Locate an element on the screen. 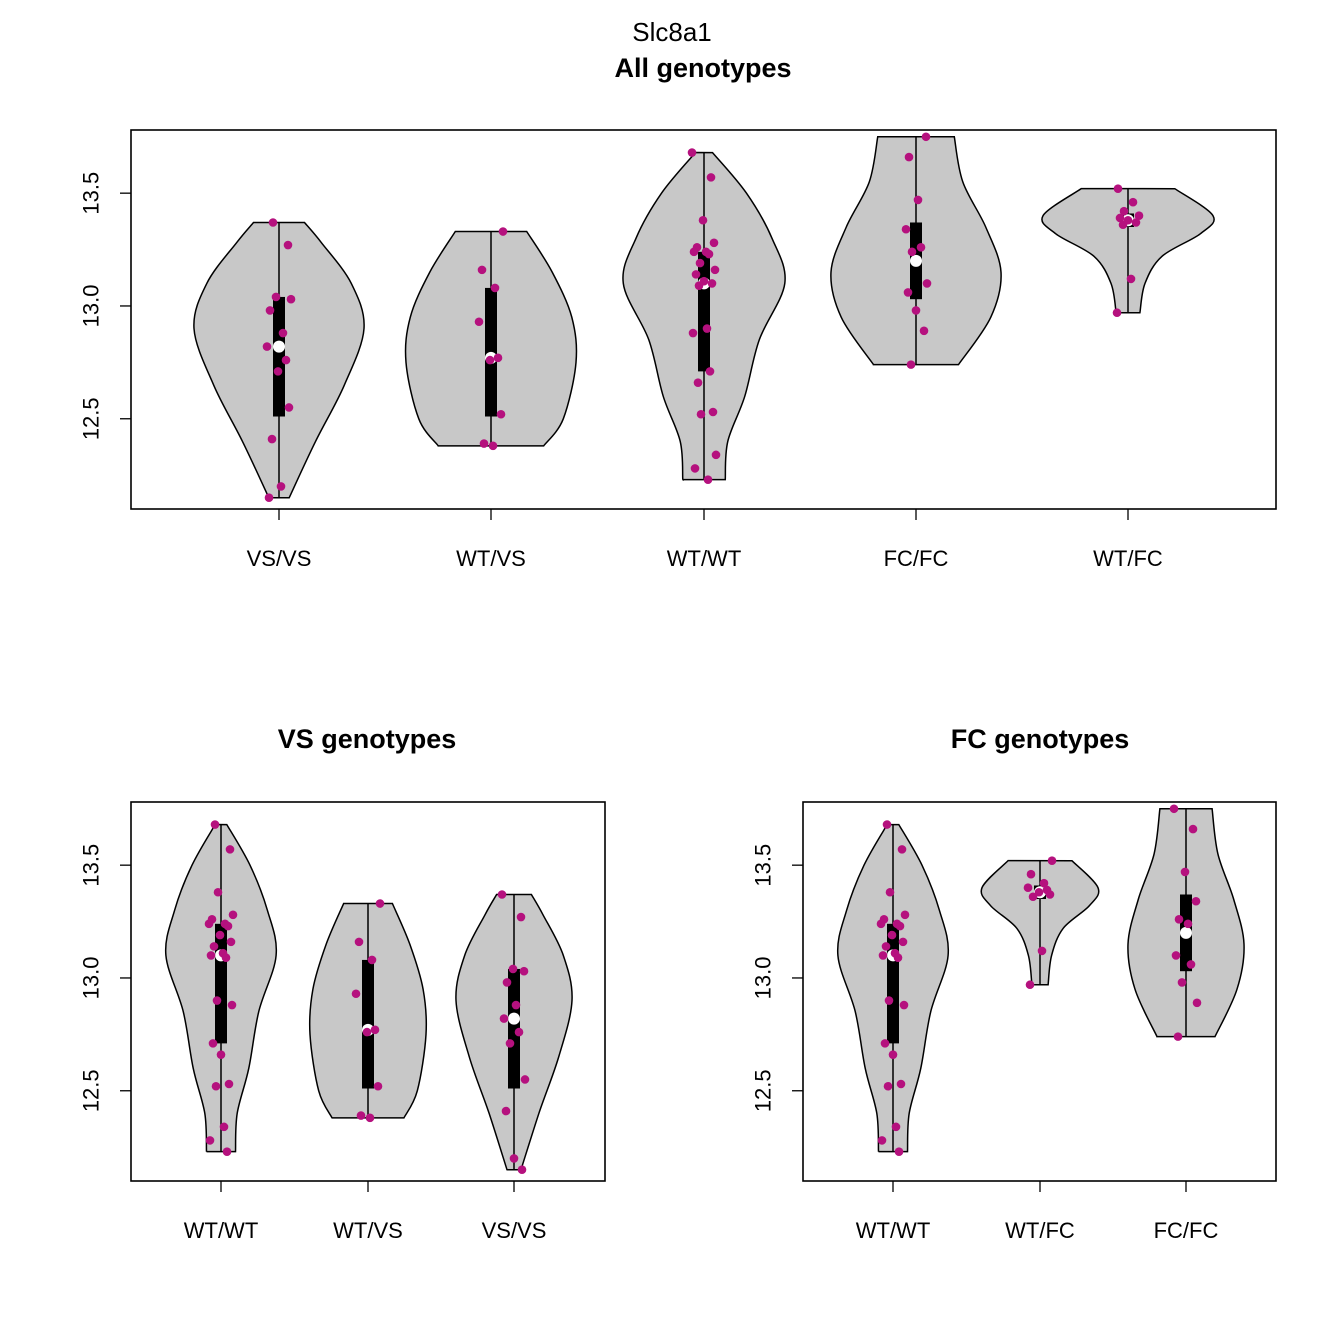 Image resolution: width=1344 pixels, height=1344 pixels. x-tick-label-wt-vs: WT/VS is located at coordinates (491, 558).